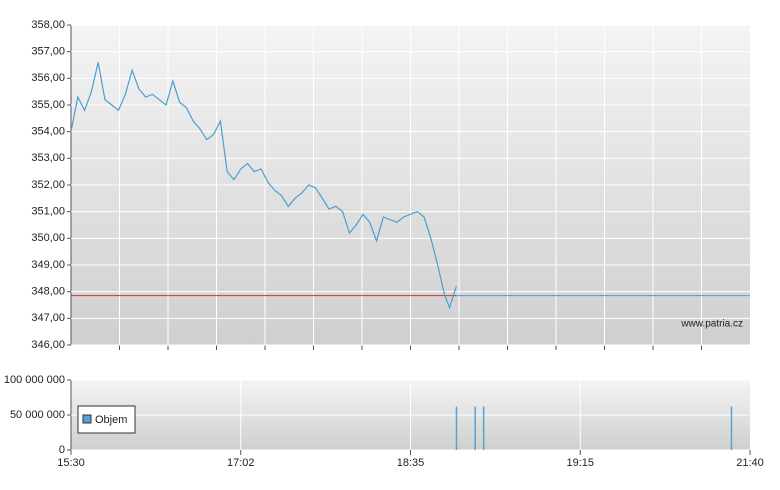 The height and width of the screenshot is (490, 780). Describe the element at coordinates (48, 265) in the screenshot. I see `y-tick-label: 349,00` at that location.